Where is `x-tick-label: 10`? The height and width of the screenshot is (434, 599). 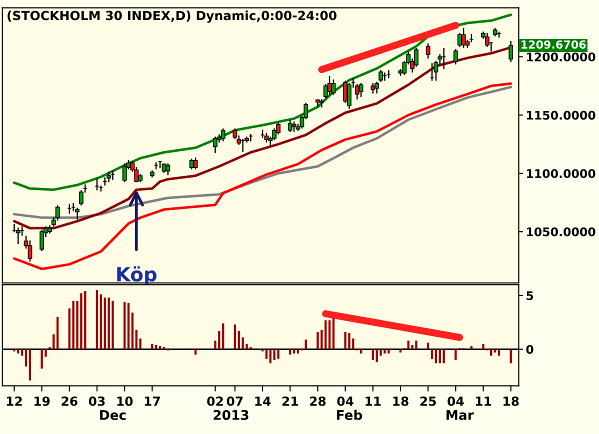 x-tick-label: 10 is located at coordinates (125, 401).